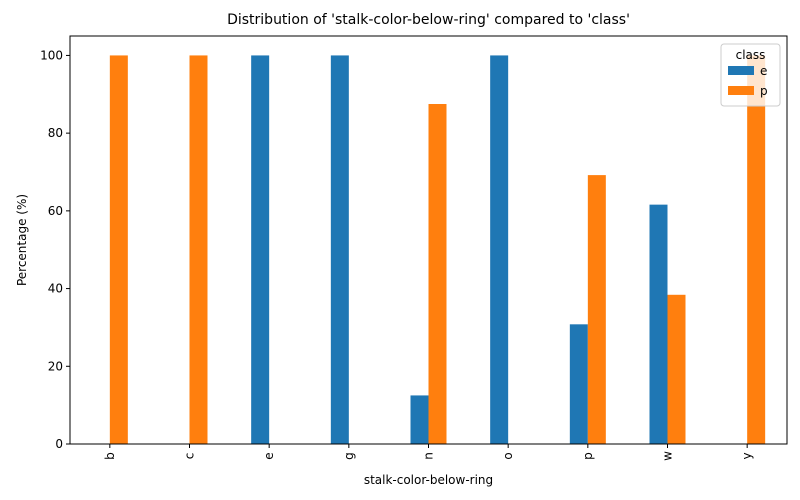  Describe the element at coordinates (190, 456) in the screenshot. I see `x-tick-label: c` at that location.